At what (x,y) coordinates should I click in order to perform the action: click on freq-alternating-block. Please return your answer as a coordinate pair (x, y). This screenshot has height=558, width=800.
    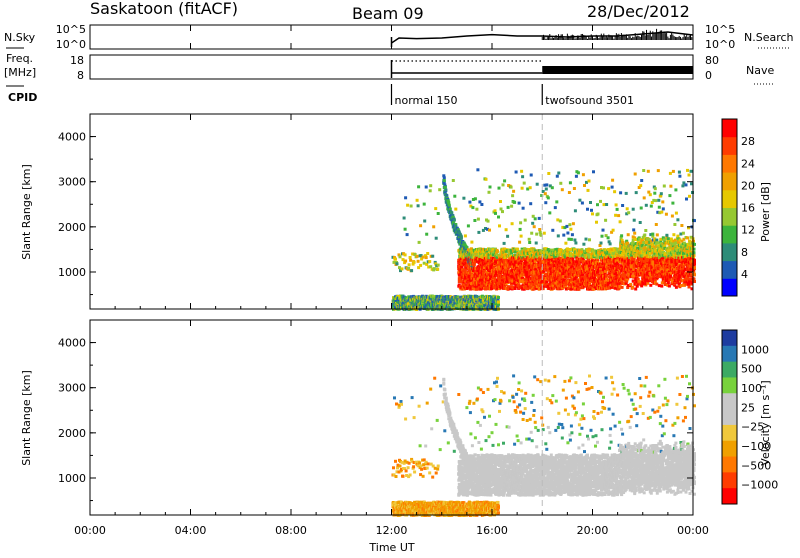
    Looking at the image, I should click on (617, 70).